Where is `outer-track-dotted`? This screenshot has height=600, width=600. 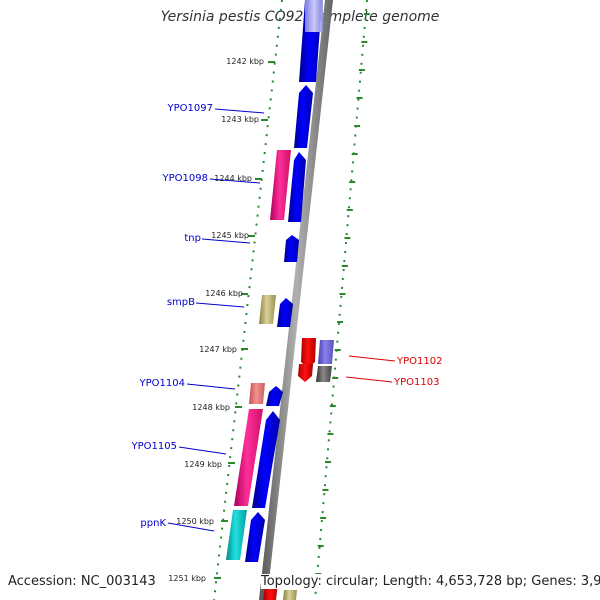 outer-track-dotted is located at coordinates (341, 300).